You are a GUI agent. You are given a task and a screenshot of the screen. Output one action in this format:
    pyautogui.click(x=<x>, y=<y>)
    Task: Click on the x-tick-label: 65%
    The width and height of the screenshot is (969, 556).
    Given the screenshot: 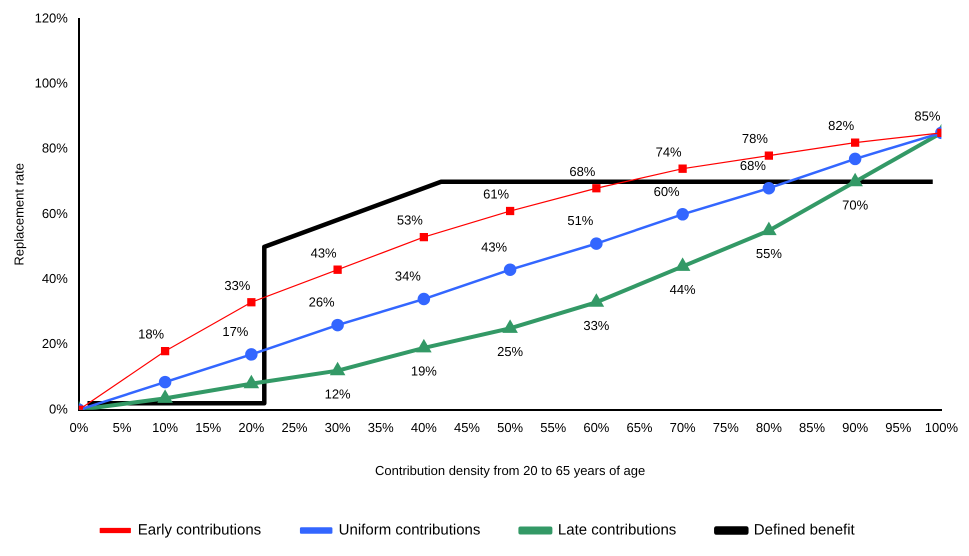 What is the action you would take?
    pyautogui.click(x=639, y=428)
    